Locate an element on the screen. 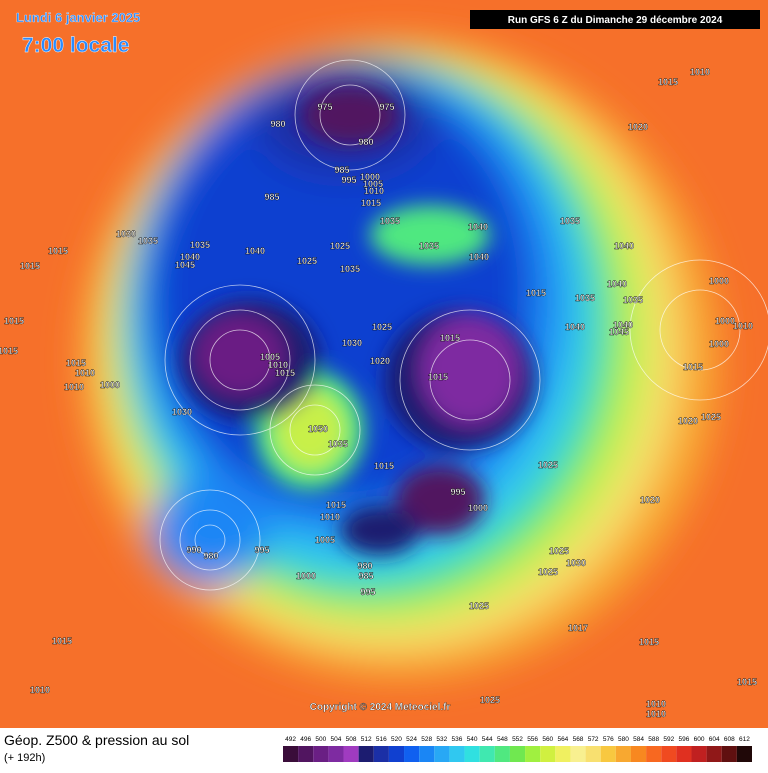 The height and width of the screenshot is (773, 768). legend-level: 600 is located at coordinates (699, 739).